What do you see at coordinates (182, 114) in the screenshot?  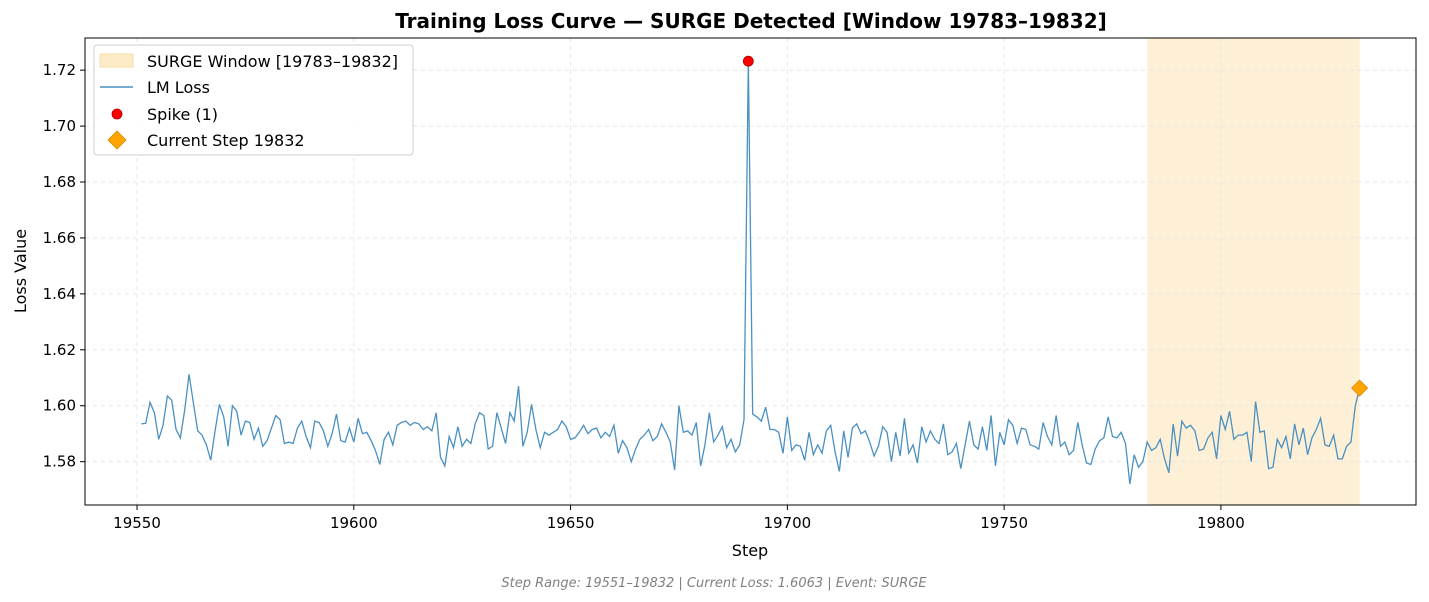 I see `legend-spike-label: Spike (1)` at bounding box center [182, 114].